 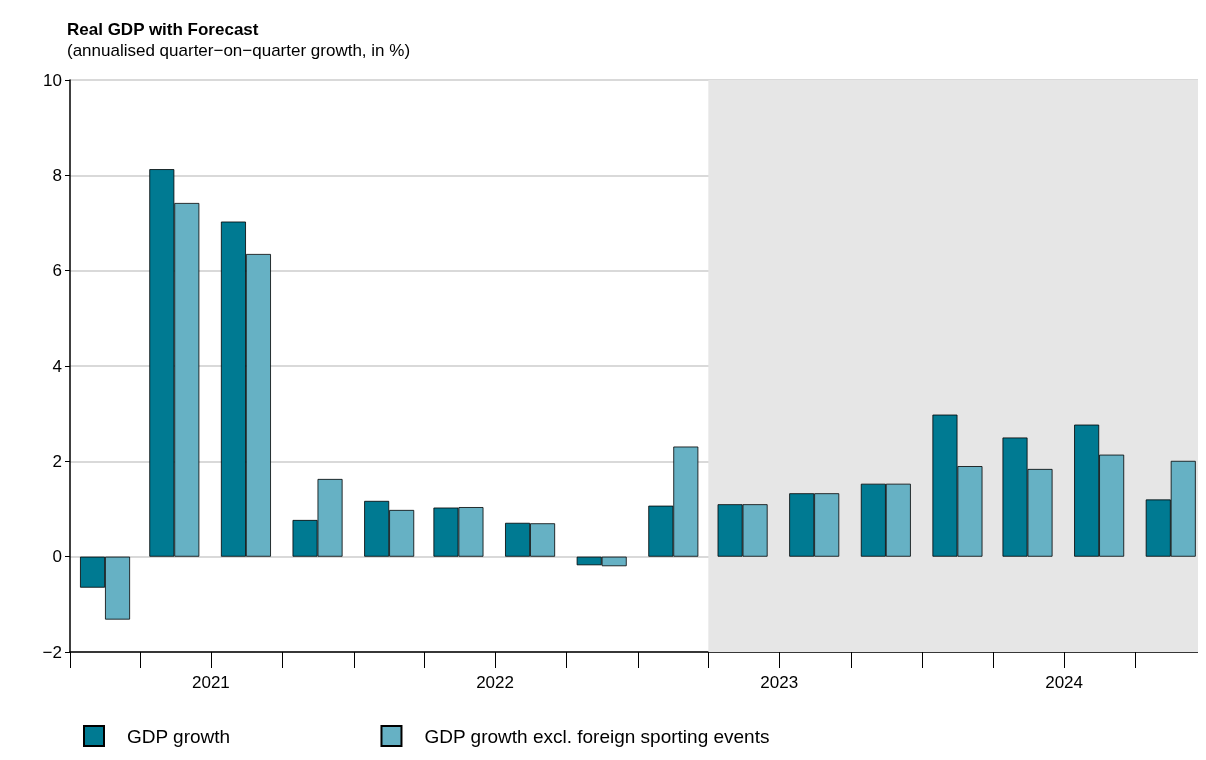 What do you see at coordinates (1064, 682) in the screenshot?
I see `x-tick-label: 2024` at bounding box center [1064, 682].